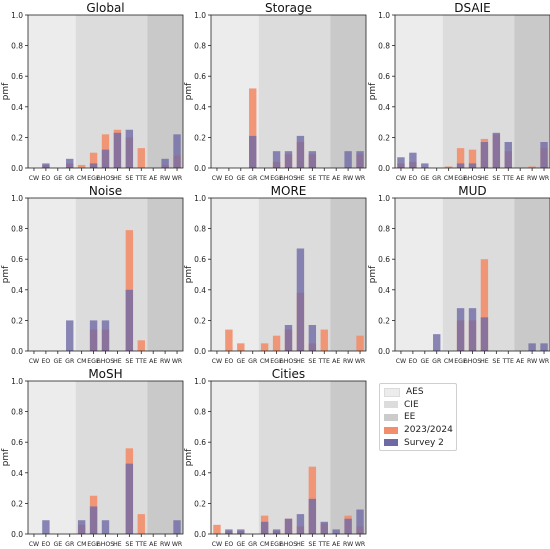  I want to click on chart-title: DSAIE, so click(472, 8).